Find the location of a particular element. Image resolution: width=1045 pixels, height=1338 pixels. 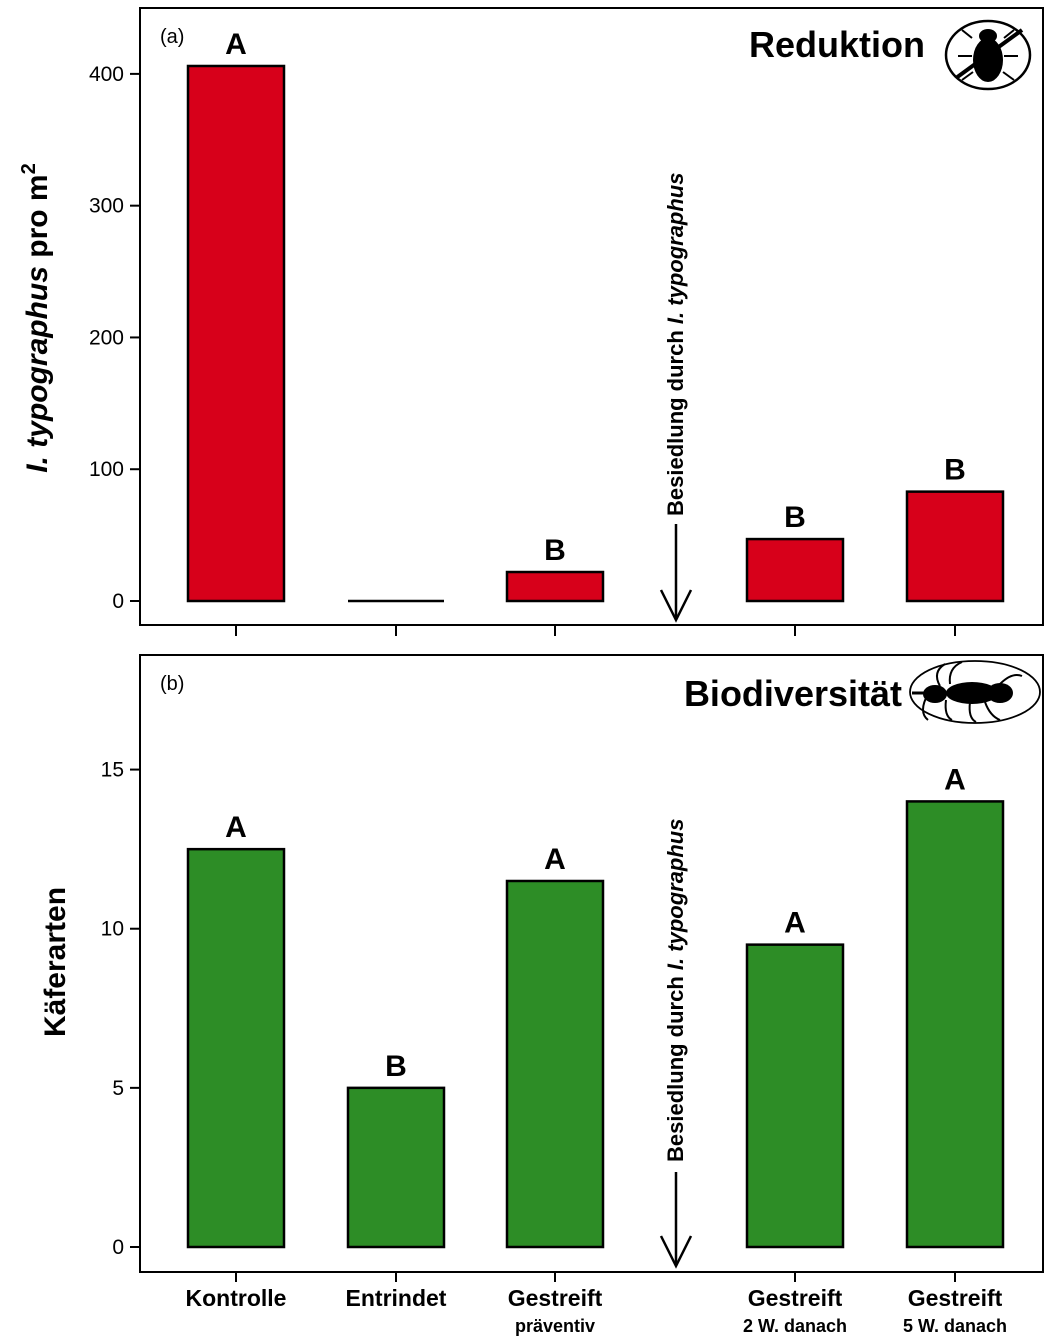

panel-b-annotation-arrowhead is located at coordinates (676, 1252).